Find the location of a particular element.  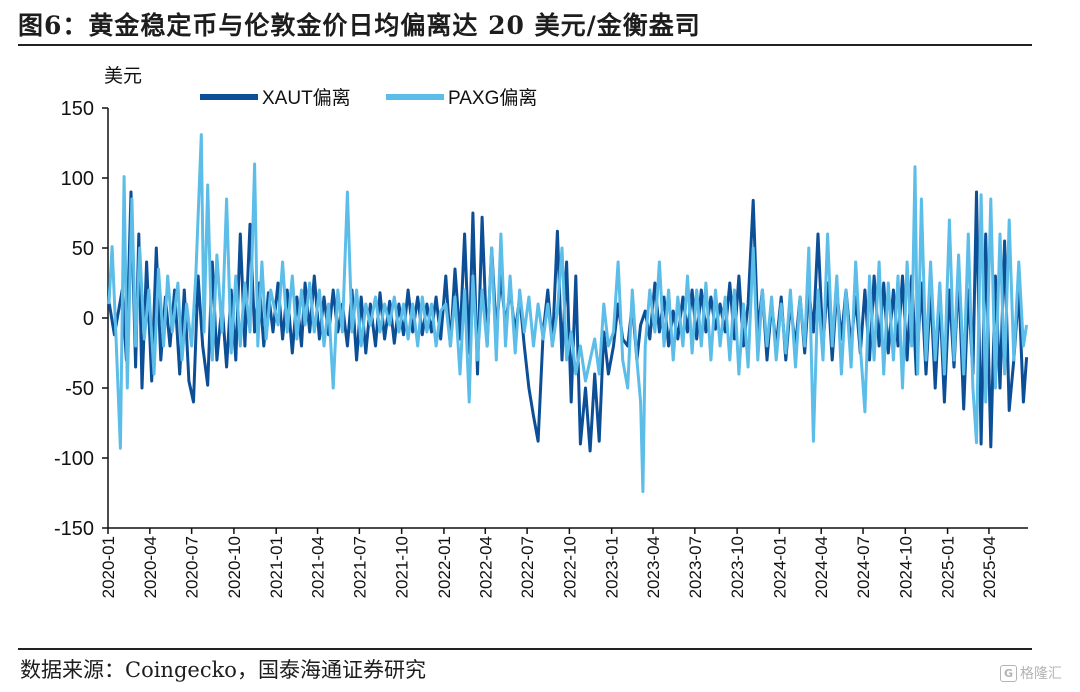

x-tick-label: 2021-10 is located at coordinates (402, 567).